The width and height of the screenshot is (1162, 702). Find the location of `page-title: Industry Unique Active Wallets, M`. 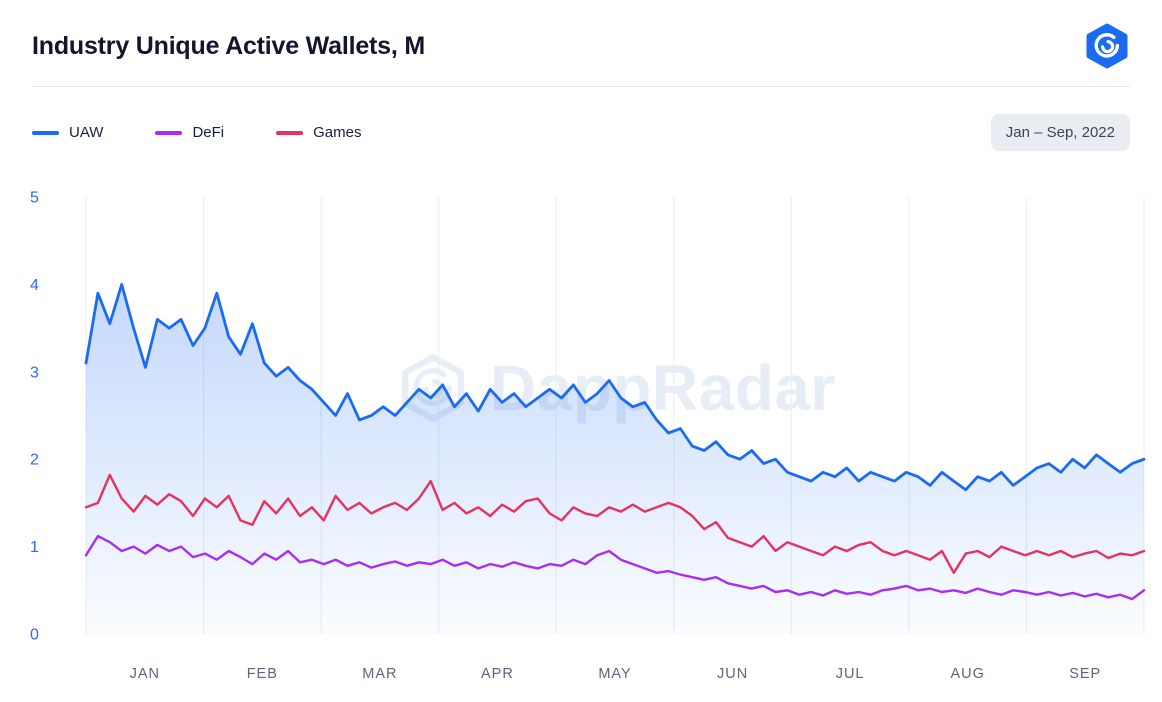

page-title: Industry Unique Active Wallets, M is located at coordinates (228, 45).